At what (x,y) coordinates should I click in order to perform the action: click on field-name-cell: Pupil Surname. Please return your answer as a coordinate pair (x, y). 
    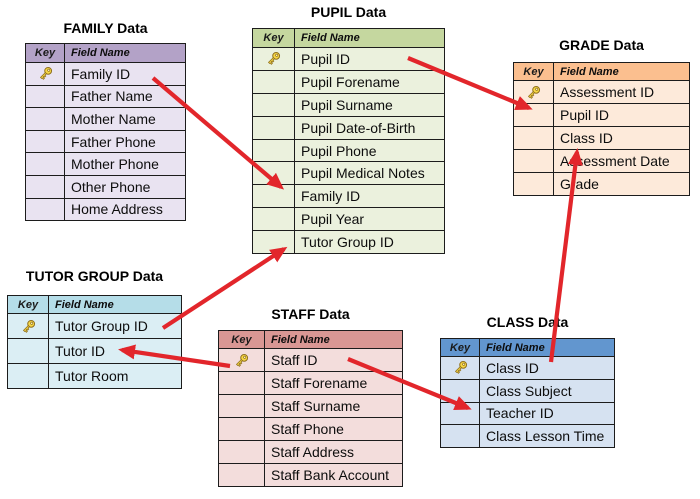
    Looking at the image, I should click on (369, 104).